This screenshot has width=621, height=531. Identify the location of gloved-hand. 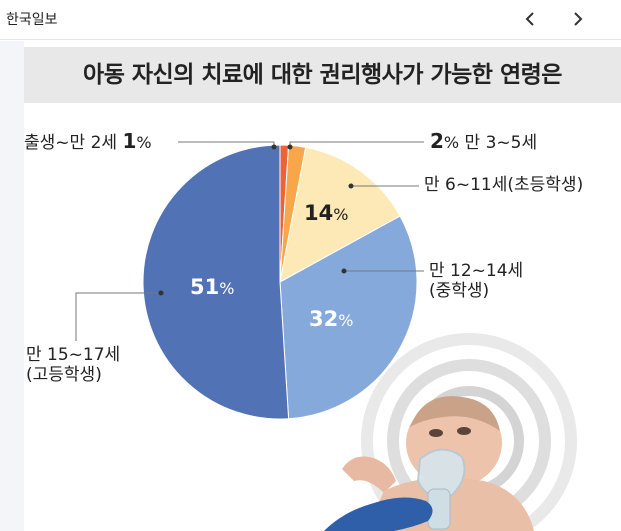
(378, 514).